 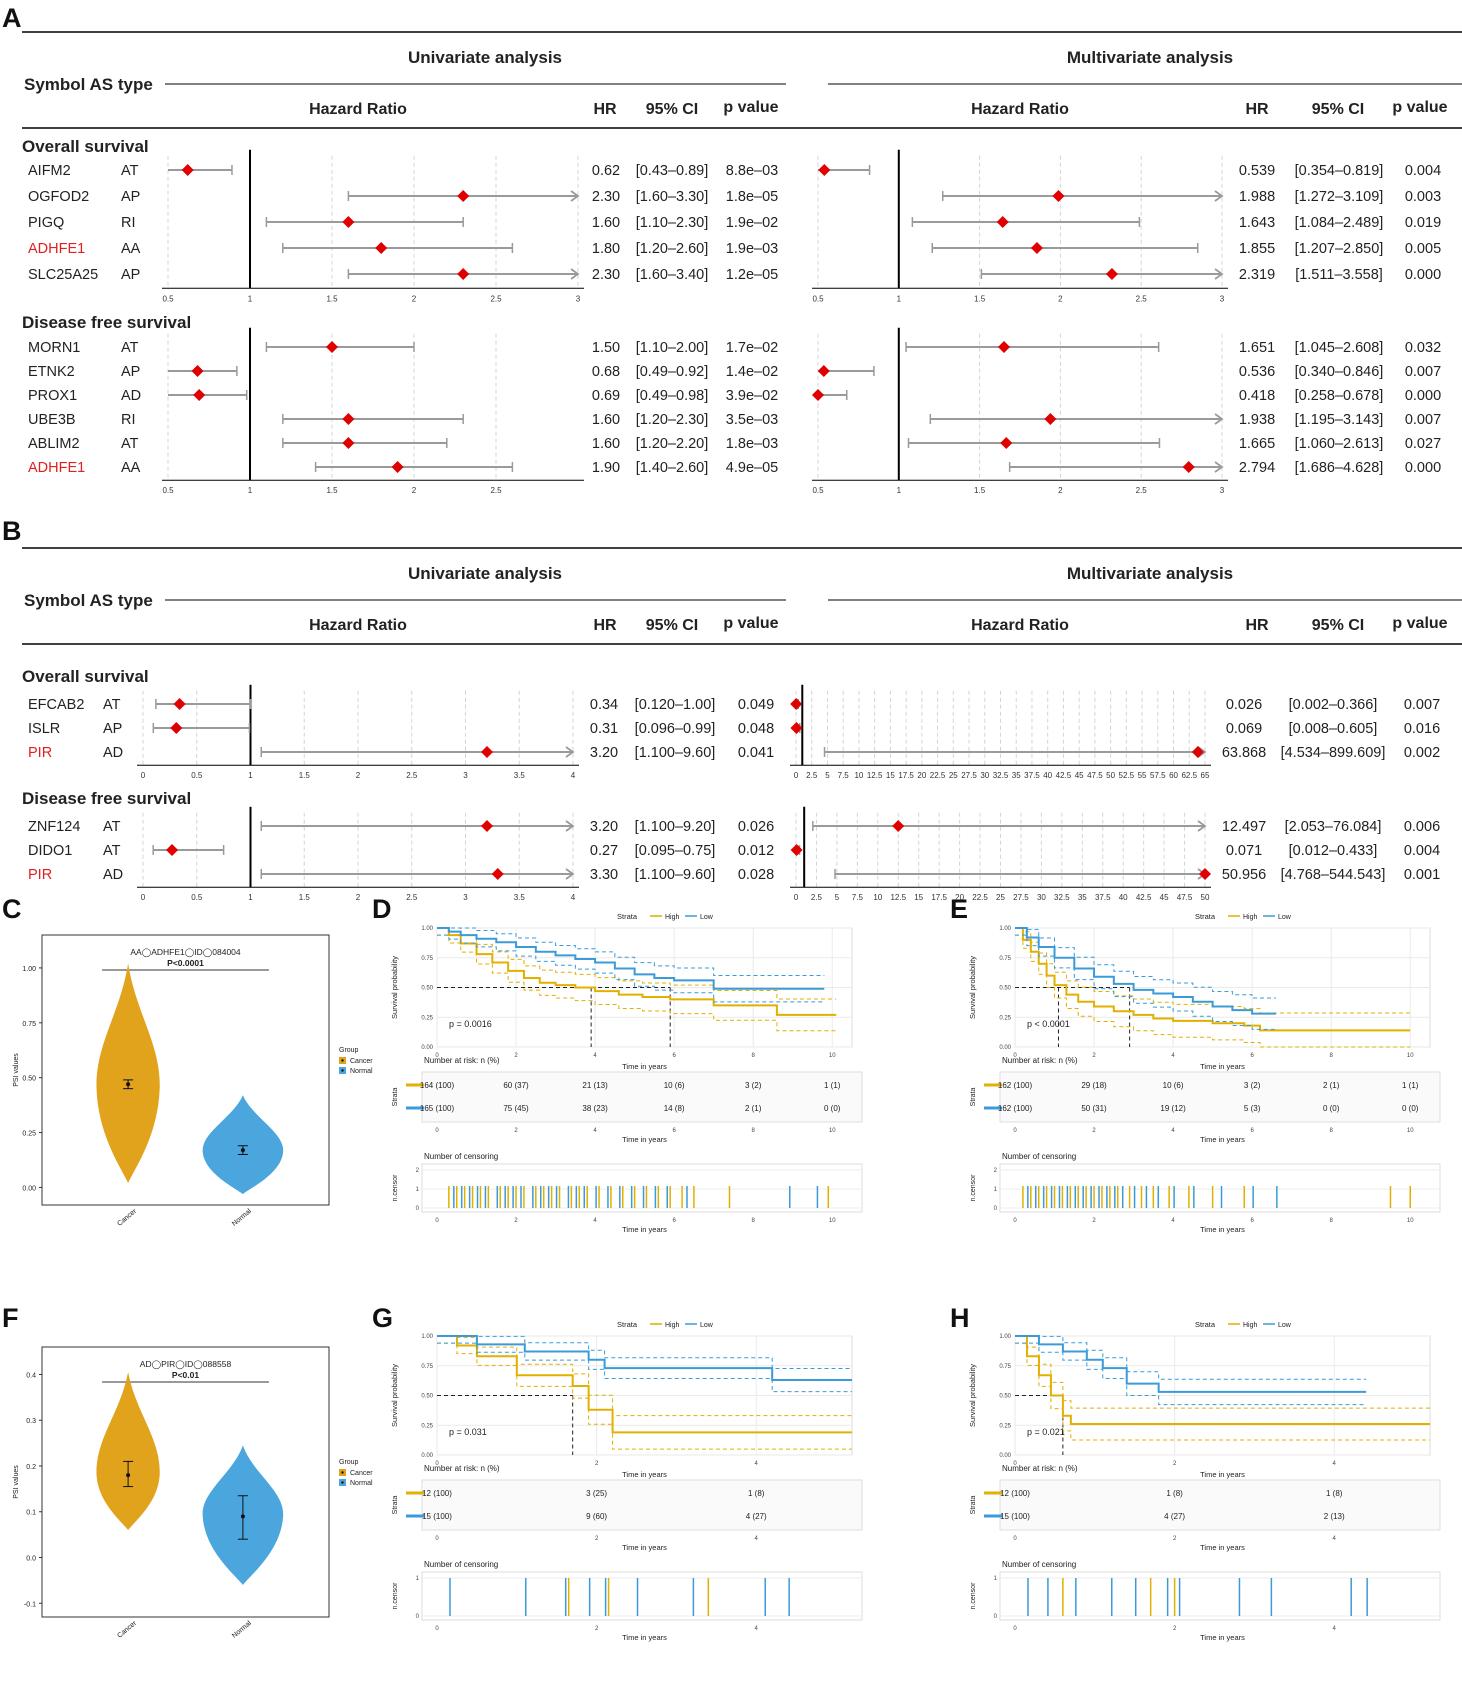 What do you see at coordinates (596, 1493) in the screenshot?
I see `risk-high-value: 3 (25)` at bounding box center [596, 1493].